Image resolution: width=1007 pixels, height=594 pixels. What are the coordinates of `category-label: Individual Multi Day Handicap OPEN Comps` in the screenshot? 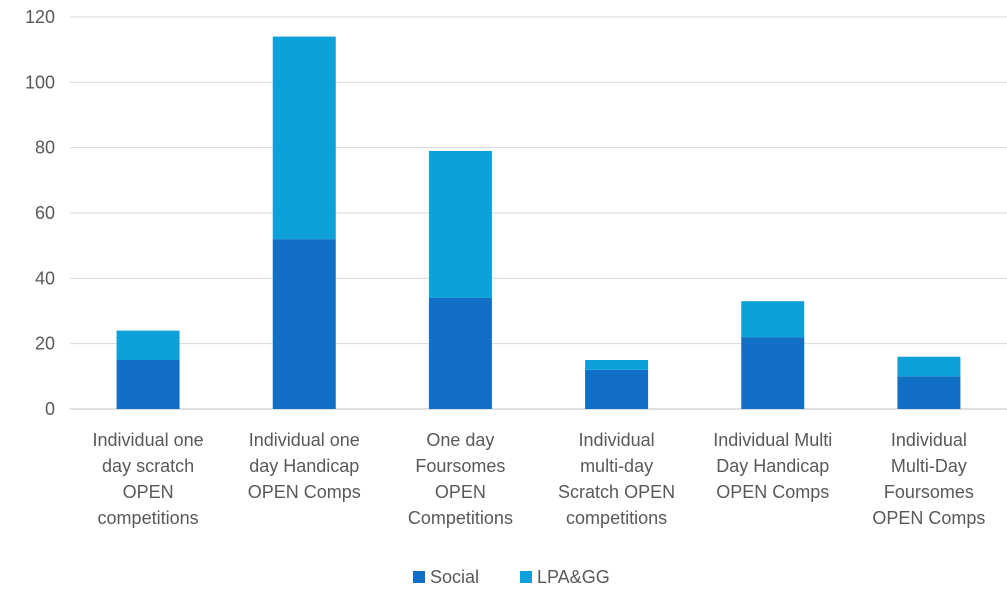 It's located at (772, 466).